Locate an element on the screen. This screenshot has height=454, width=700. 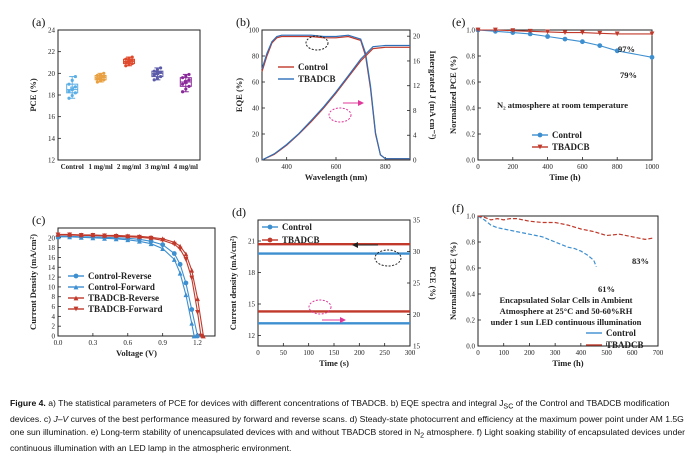
y-tick-label: 2 is located at coordinates (54, 327).